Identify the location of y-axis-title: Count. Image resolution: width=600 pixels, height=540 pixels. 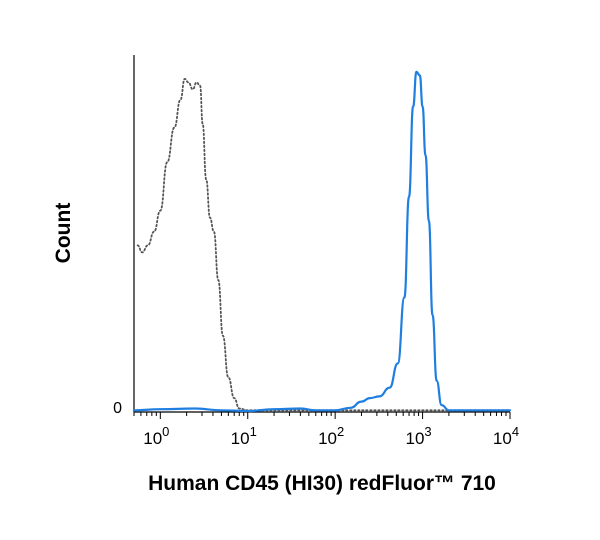
(63, 233).